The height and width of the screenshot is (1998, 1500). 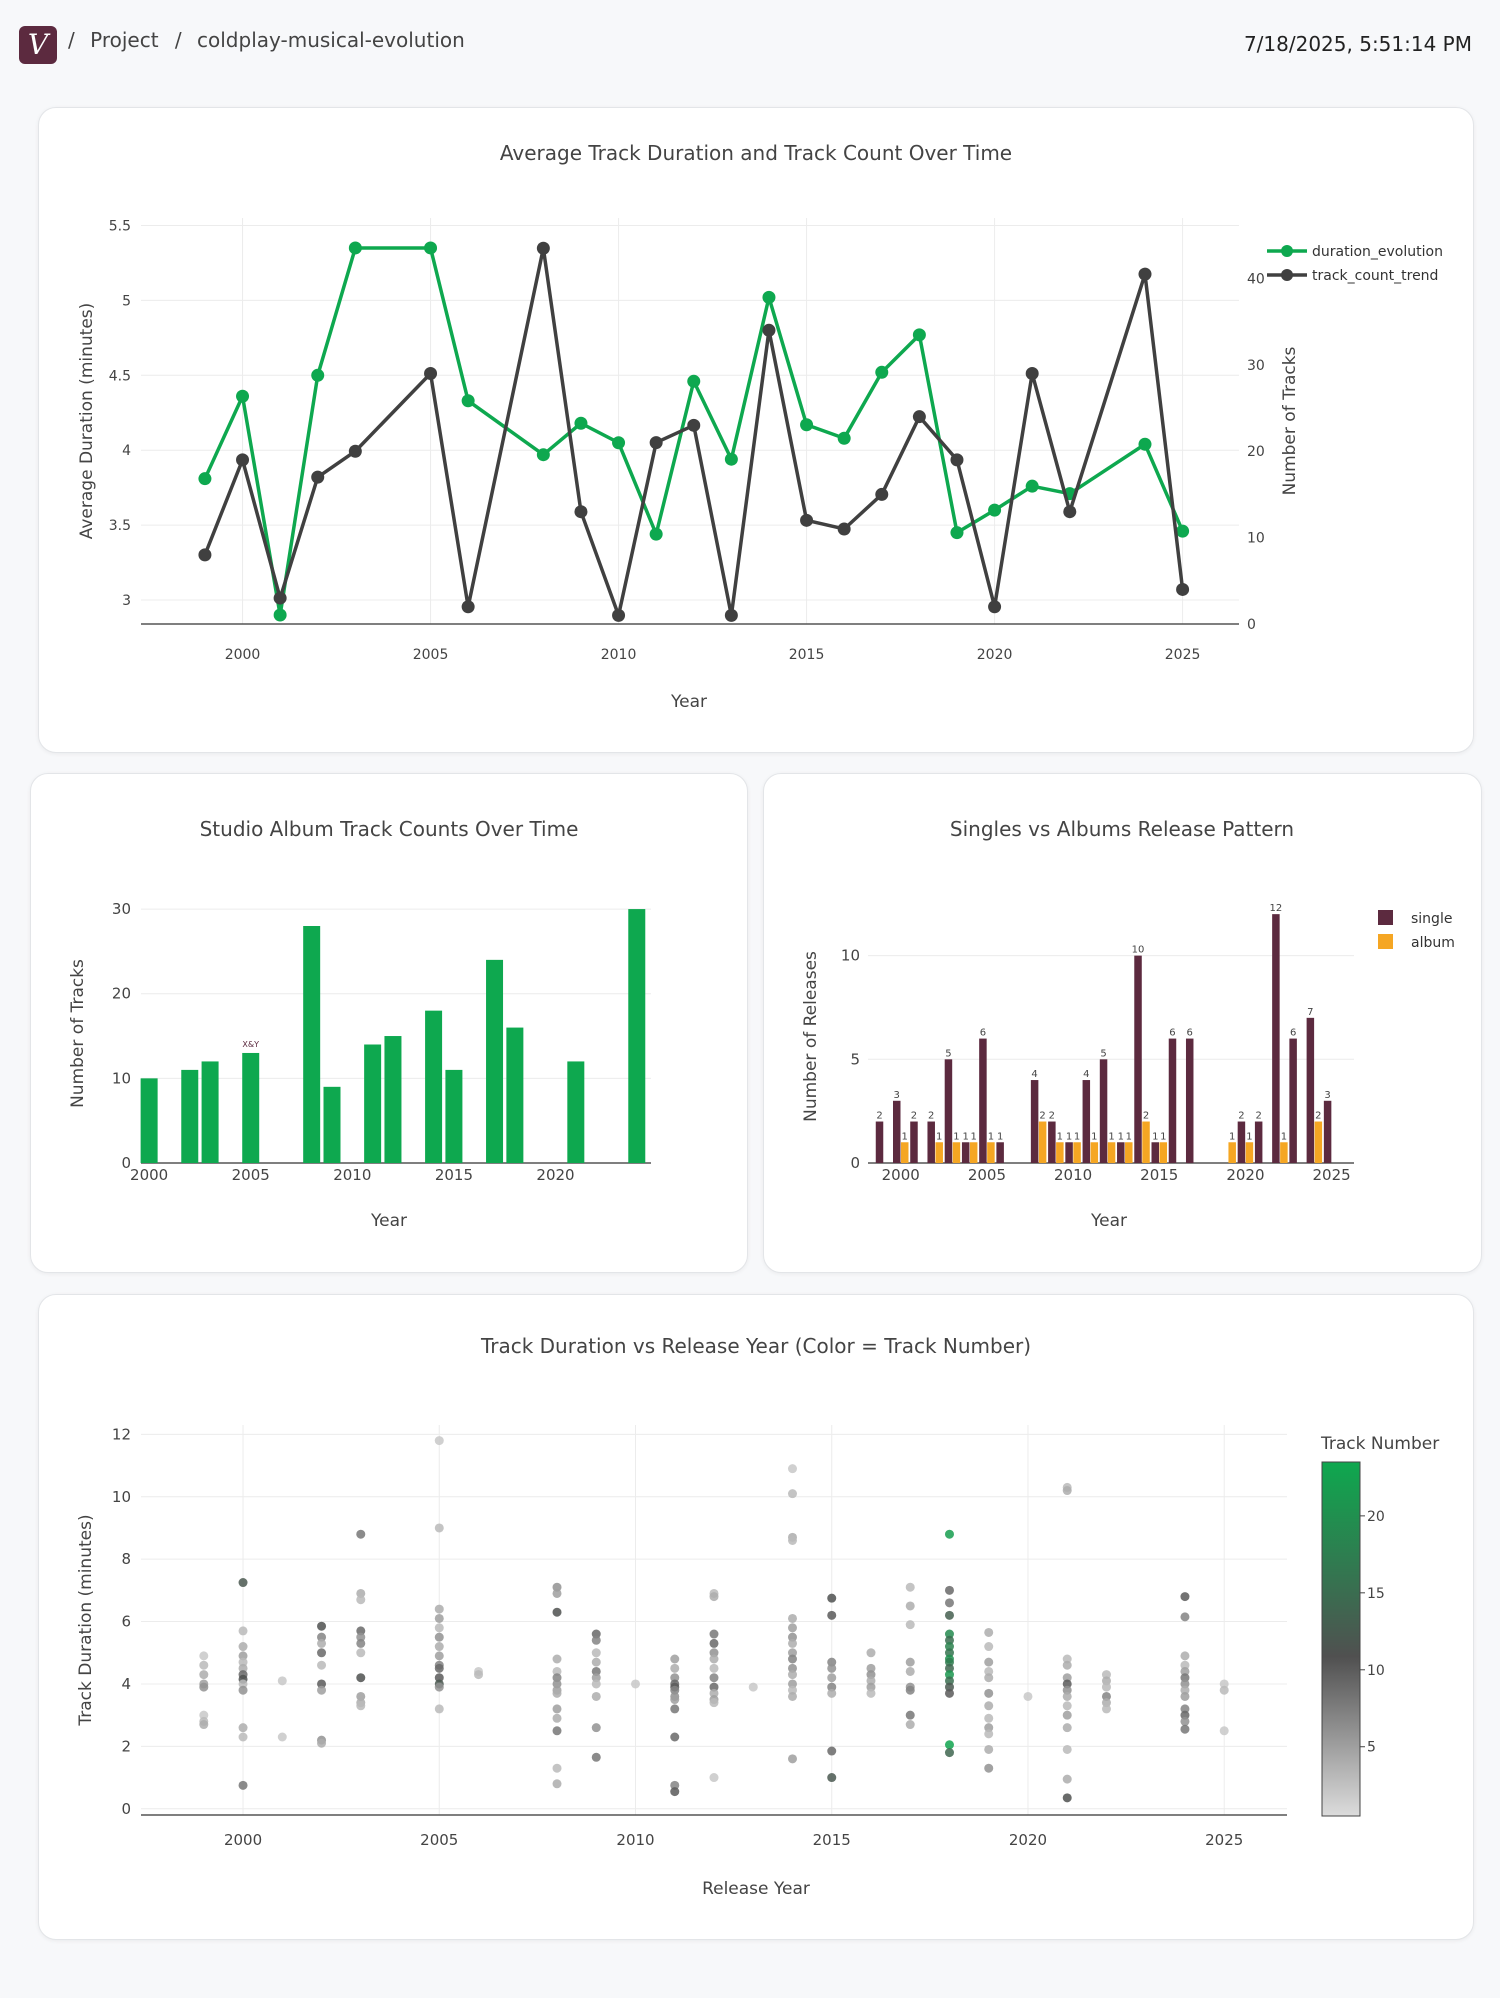 I want to click on bar-value-label: 6, so click(x=1172, y=1033).